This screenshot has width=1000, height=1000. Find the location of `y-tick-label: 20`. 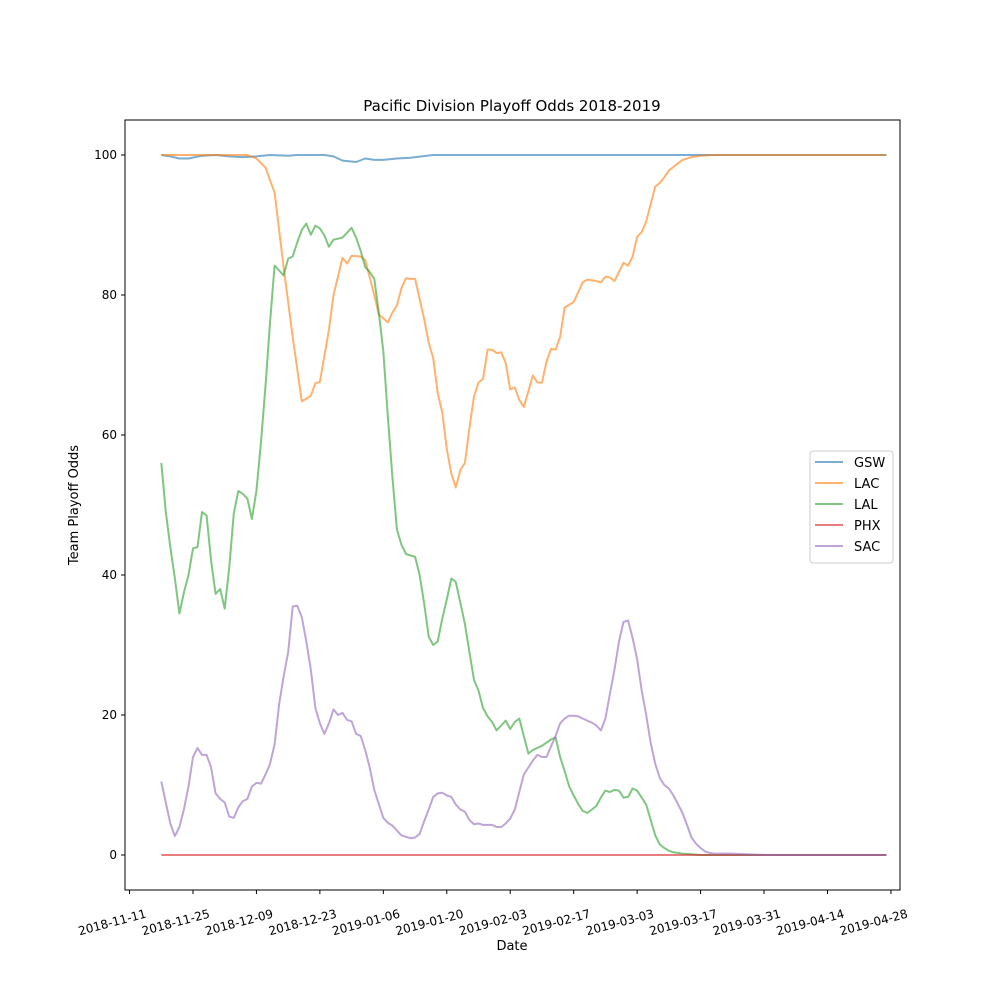

y-tick-label: 20 is located at coordinates (109, 715).